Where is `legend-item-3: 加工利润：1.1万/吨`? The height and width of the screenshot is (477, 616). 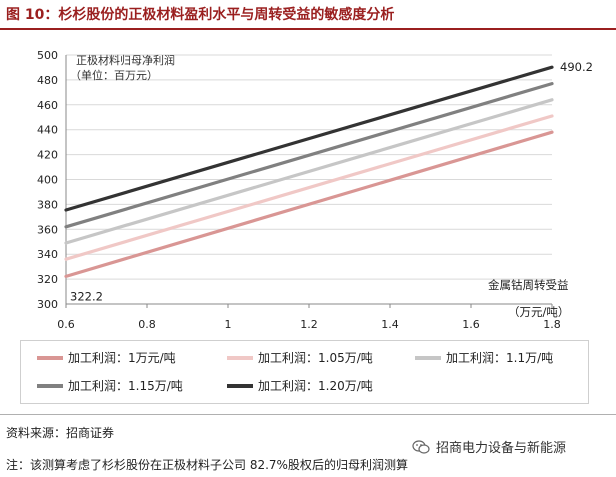
legend-item-3: 加工利润：1.1万/吨 is located at coordinates (484, 357).